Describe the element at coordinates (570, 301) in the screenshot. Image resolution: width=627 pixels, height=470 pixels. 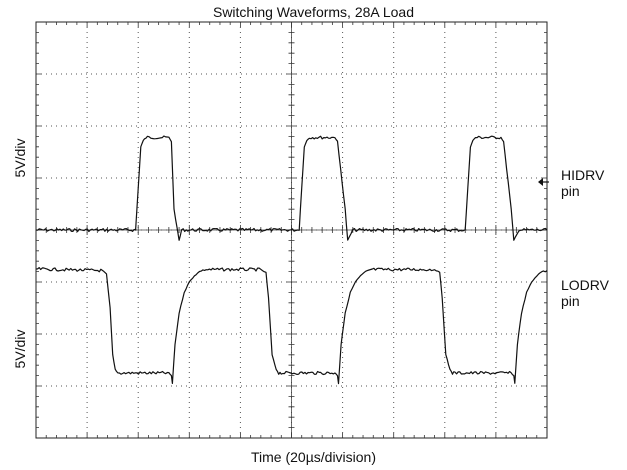
I see `lodrv-label-line-2: pin` at that location.